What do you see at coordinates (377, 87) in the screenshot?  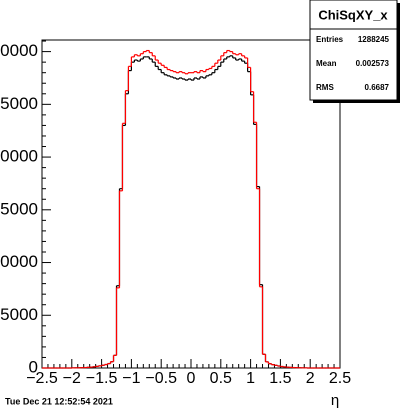 I see `stats-value: 0.6687` at bounding box center [377, 87].